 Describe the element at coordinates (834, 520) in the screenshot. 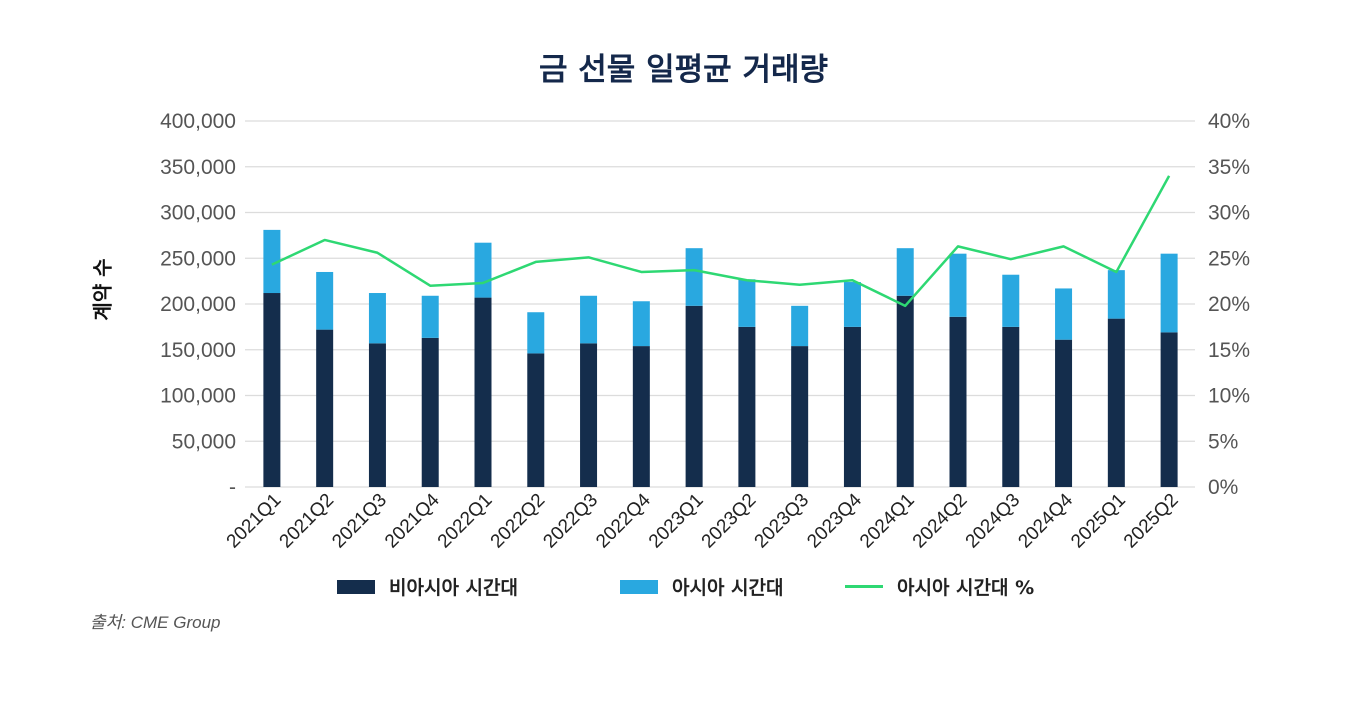

I see `x-tick-label: 2023Q4` at that location.